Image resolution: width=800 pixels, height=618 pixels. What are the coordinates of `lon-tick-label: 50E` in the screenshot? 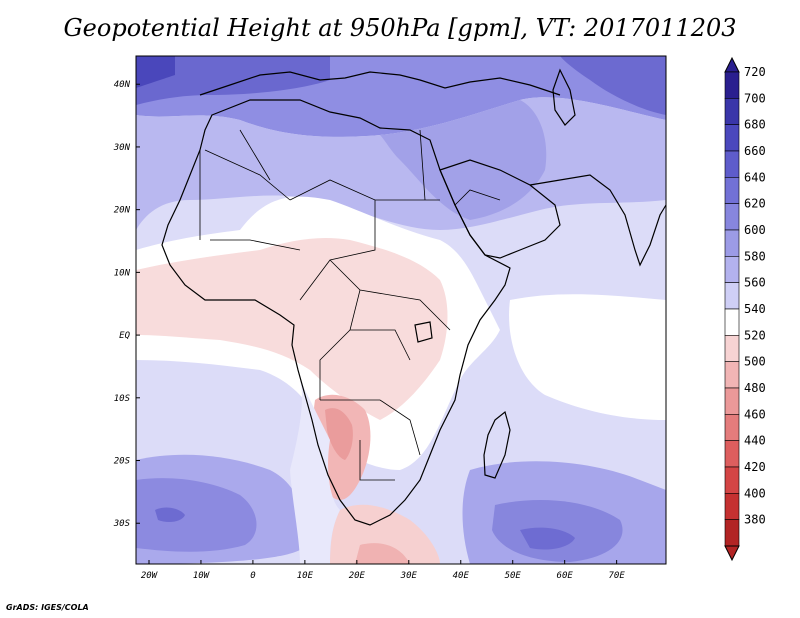 It's located at (513, 576).